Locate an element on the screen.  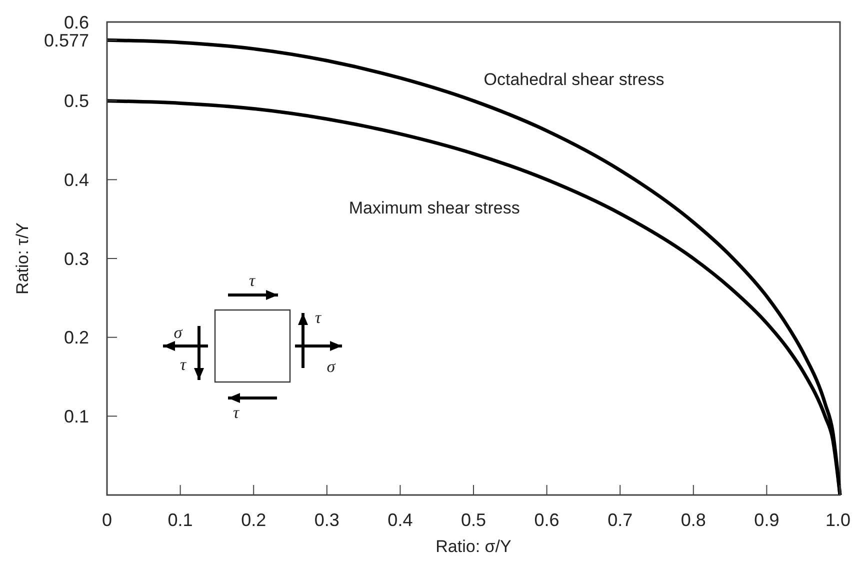
x-tick-label: 0.7 is located at coordinates (620, 520).